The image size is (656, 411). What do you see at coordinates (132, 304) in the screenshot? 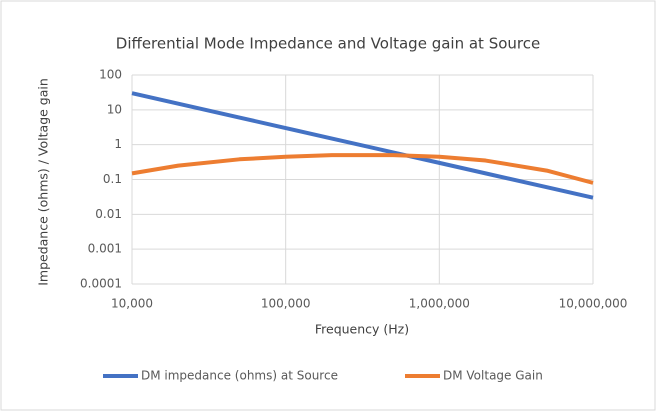
I see `x-tick-label: 10,000` at bounding box center [132, 304].